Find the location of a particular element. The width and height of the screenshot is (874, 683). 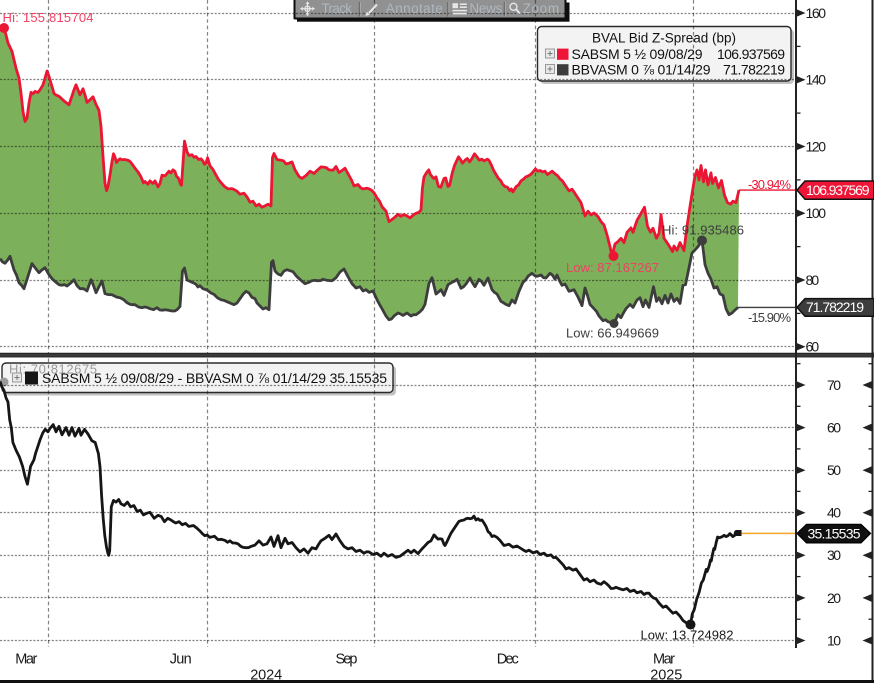

svg-text: 40 is located at coordinates (834, 513).